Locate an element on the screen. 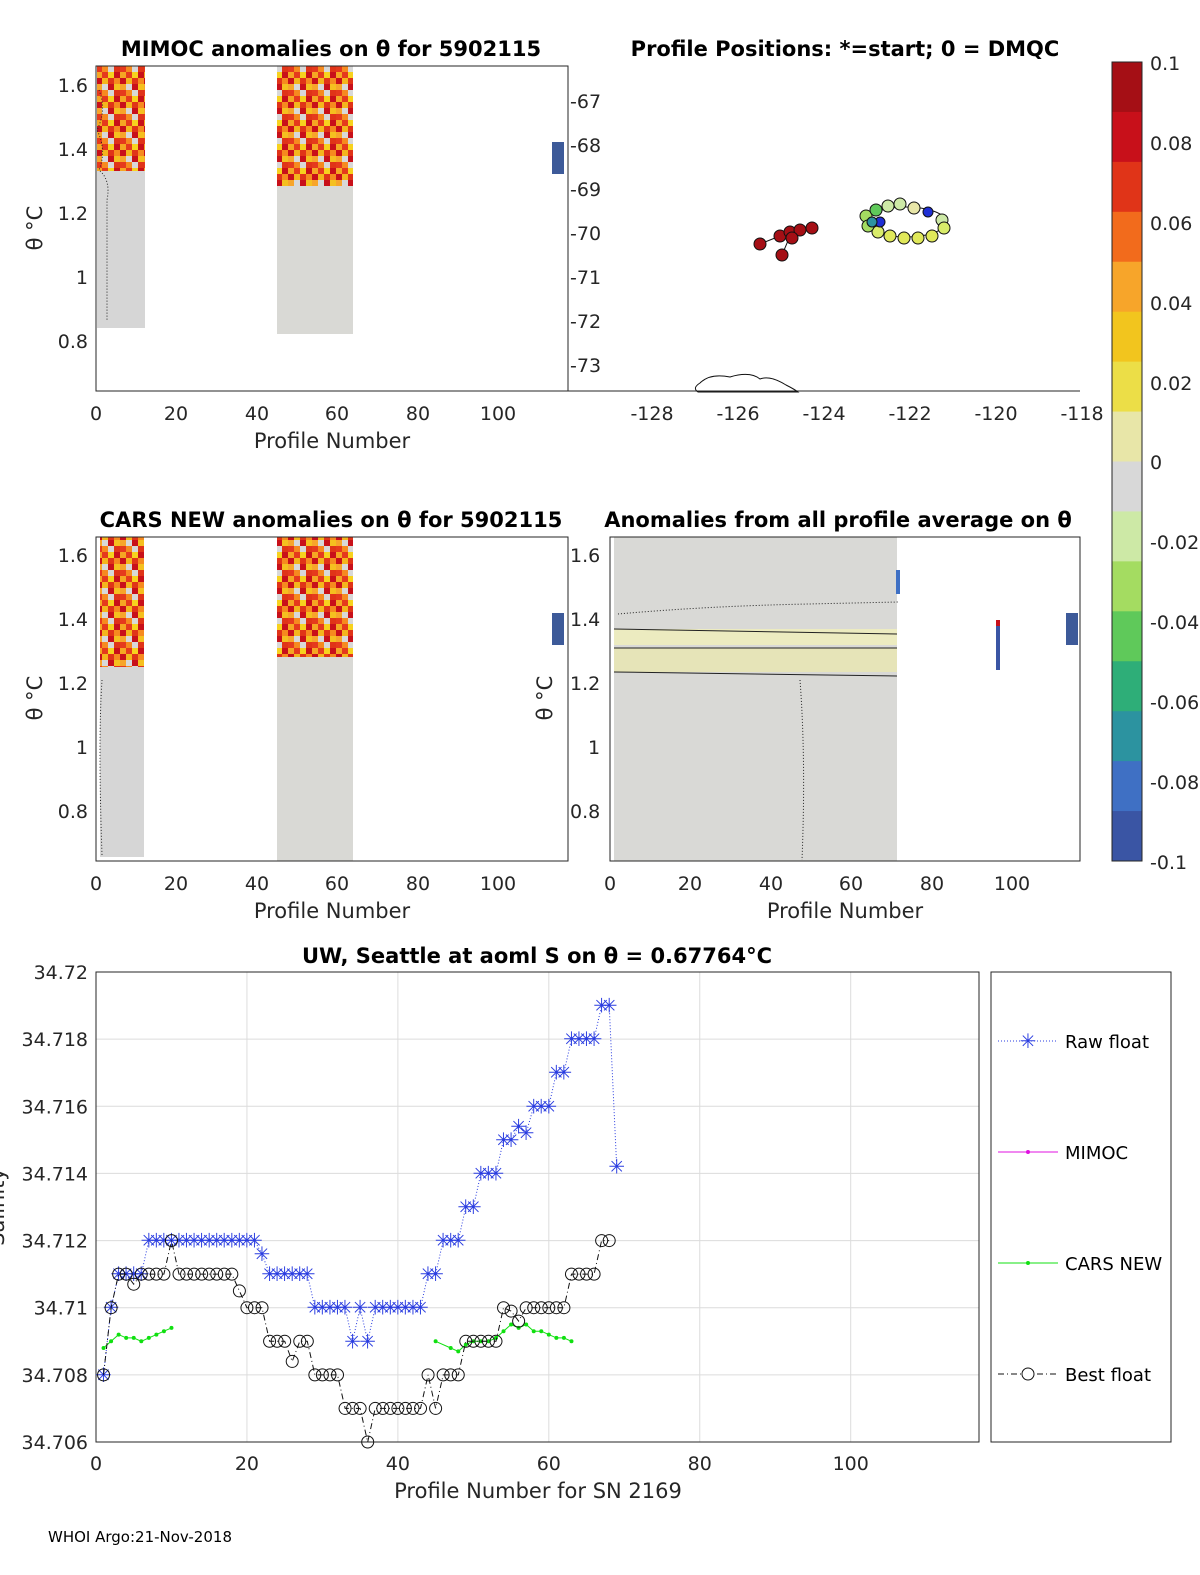  positions-ytick: -68 is located at coordinates (585, 146).